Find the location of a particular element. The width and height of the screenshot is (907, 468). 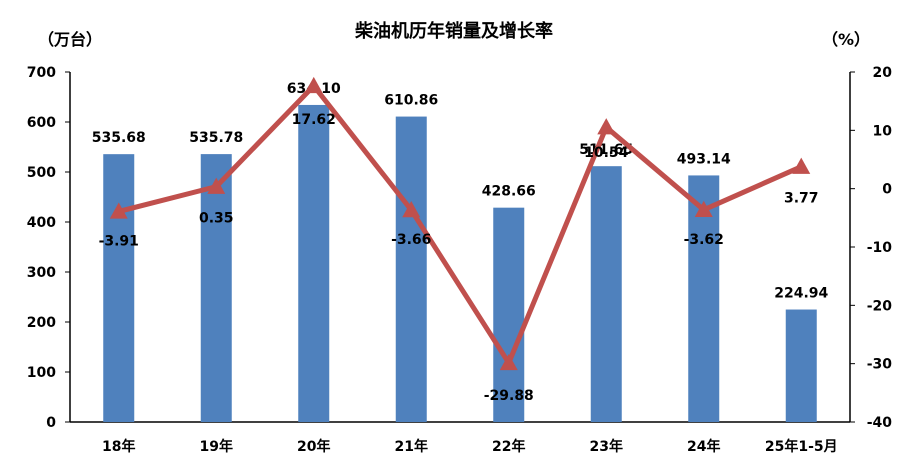

right-tick-label: 0 is located at coordinates (887, 190).